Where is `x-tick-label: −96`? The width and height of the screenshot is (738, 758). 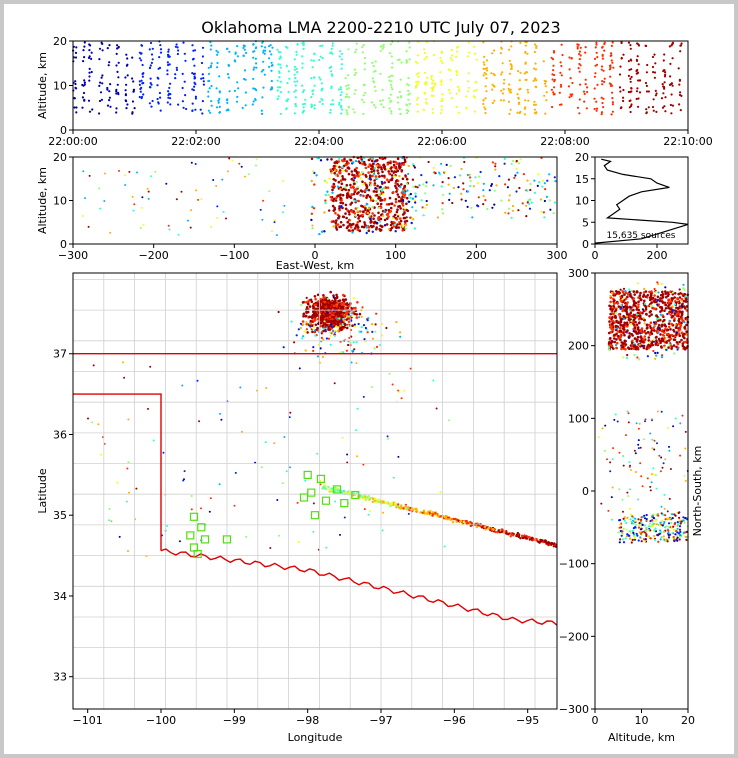
x-tick-label: −96 is located at coordinates (454, 720).